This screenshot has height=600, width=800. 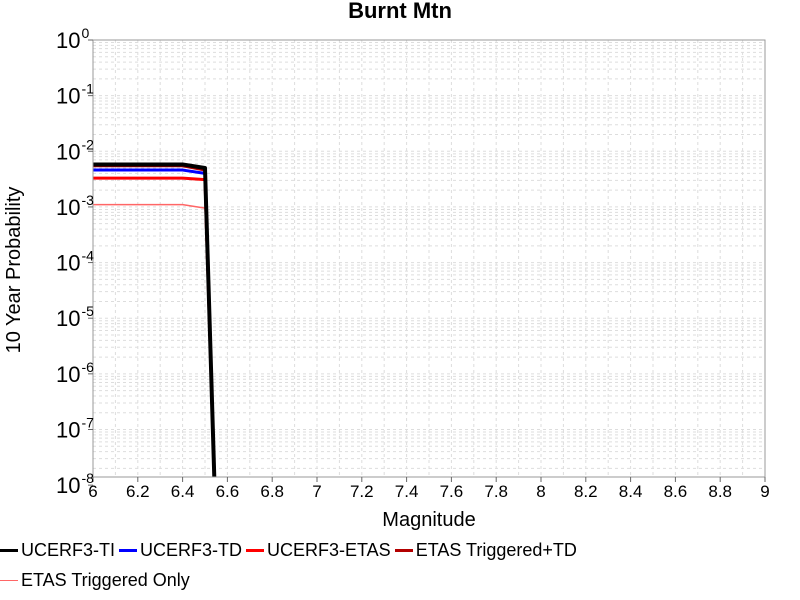 I want to click on x-tick-label: 7.4, so click(x=407, y=491).